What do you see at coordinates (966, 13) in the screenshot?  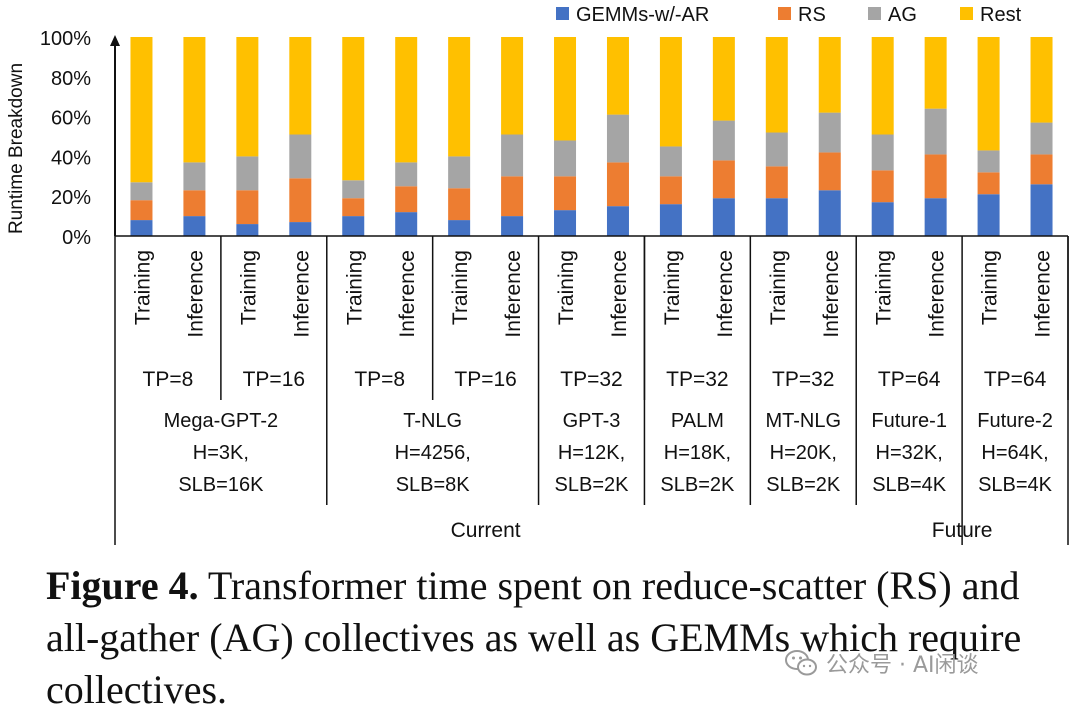 I see `legend-swatch-rest` at bounding box center [966, 13].